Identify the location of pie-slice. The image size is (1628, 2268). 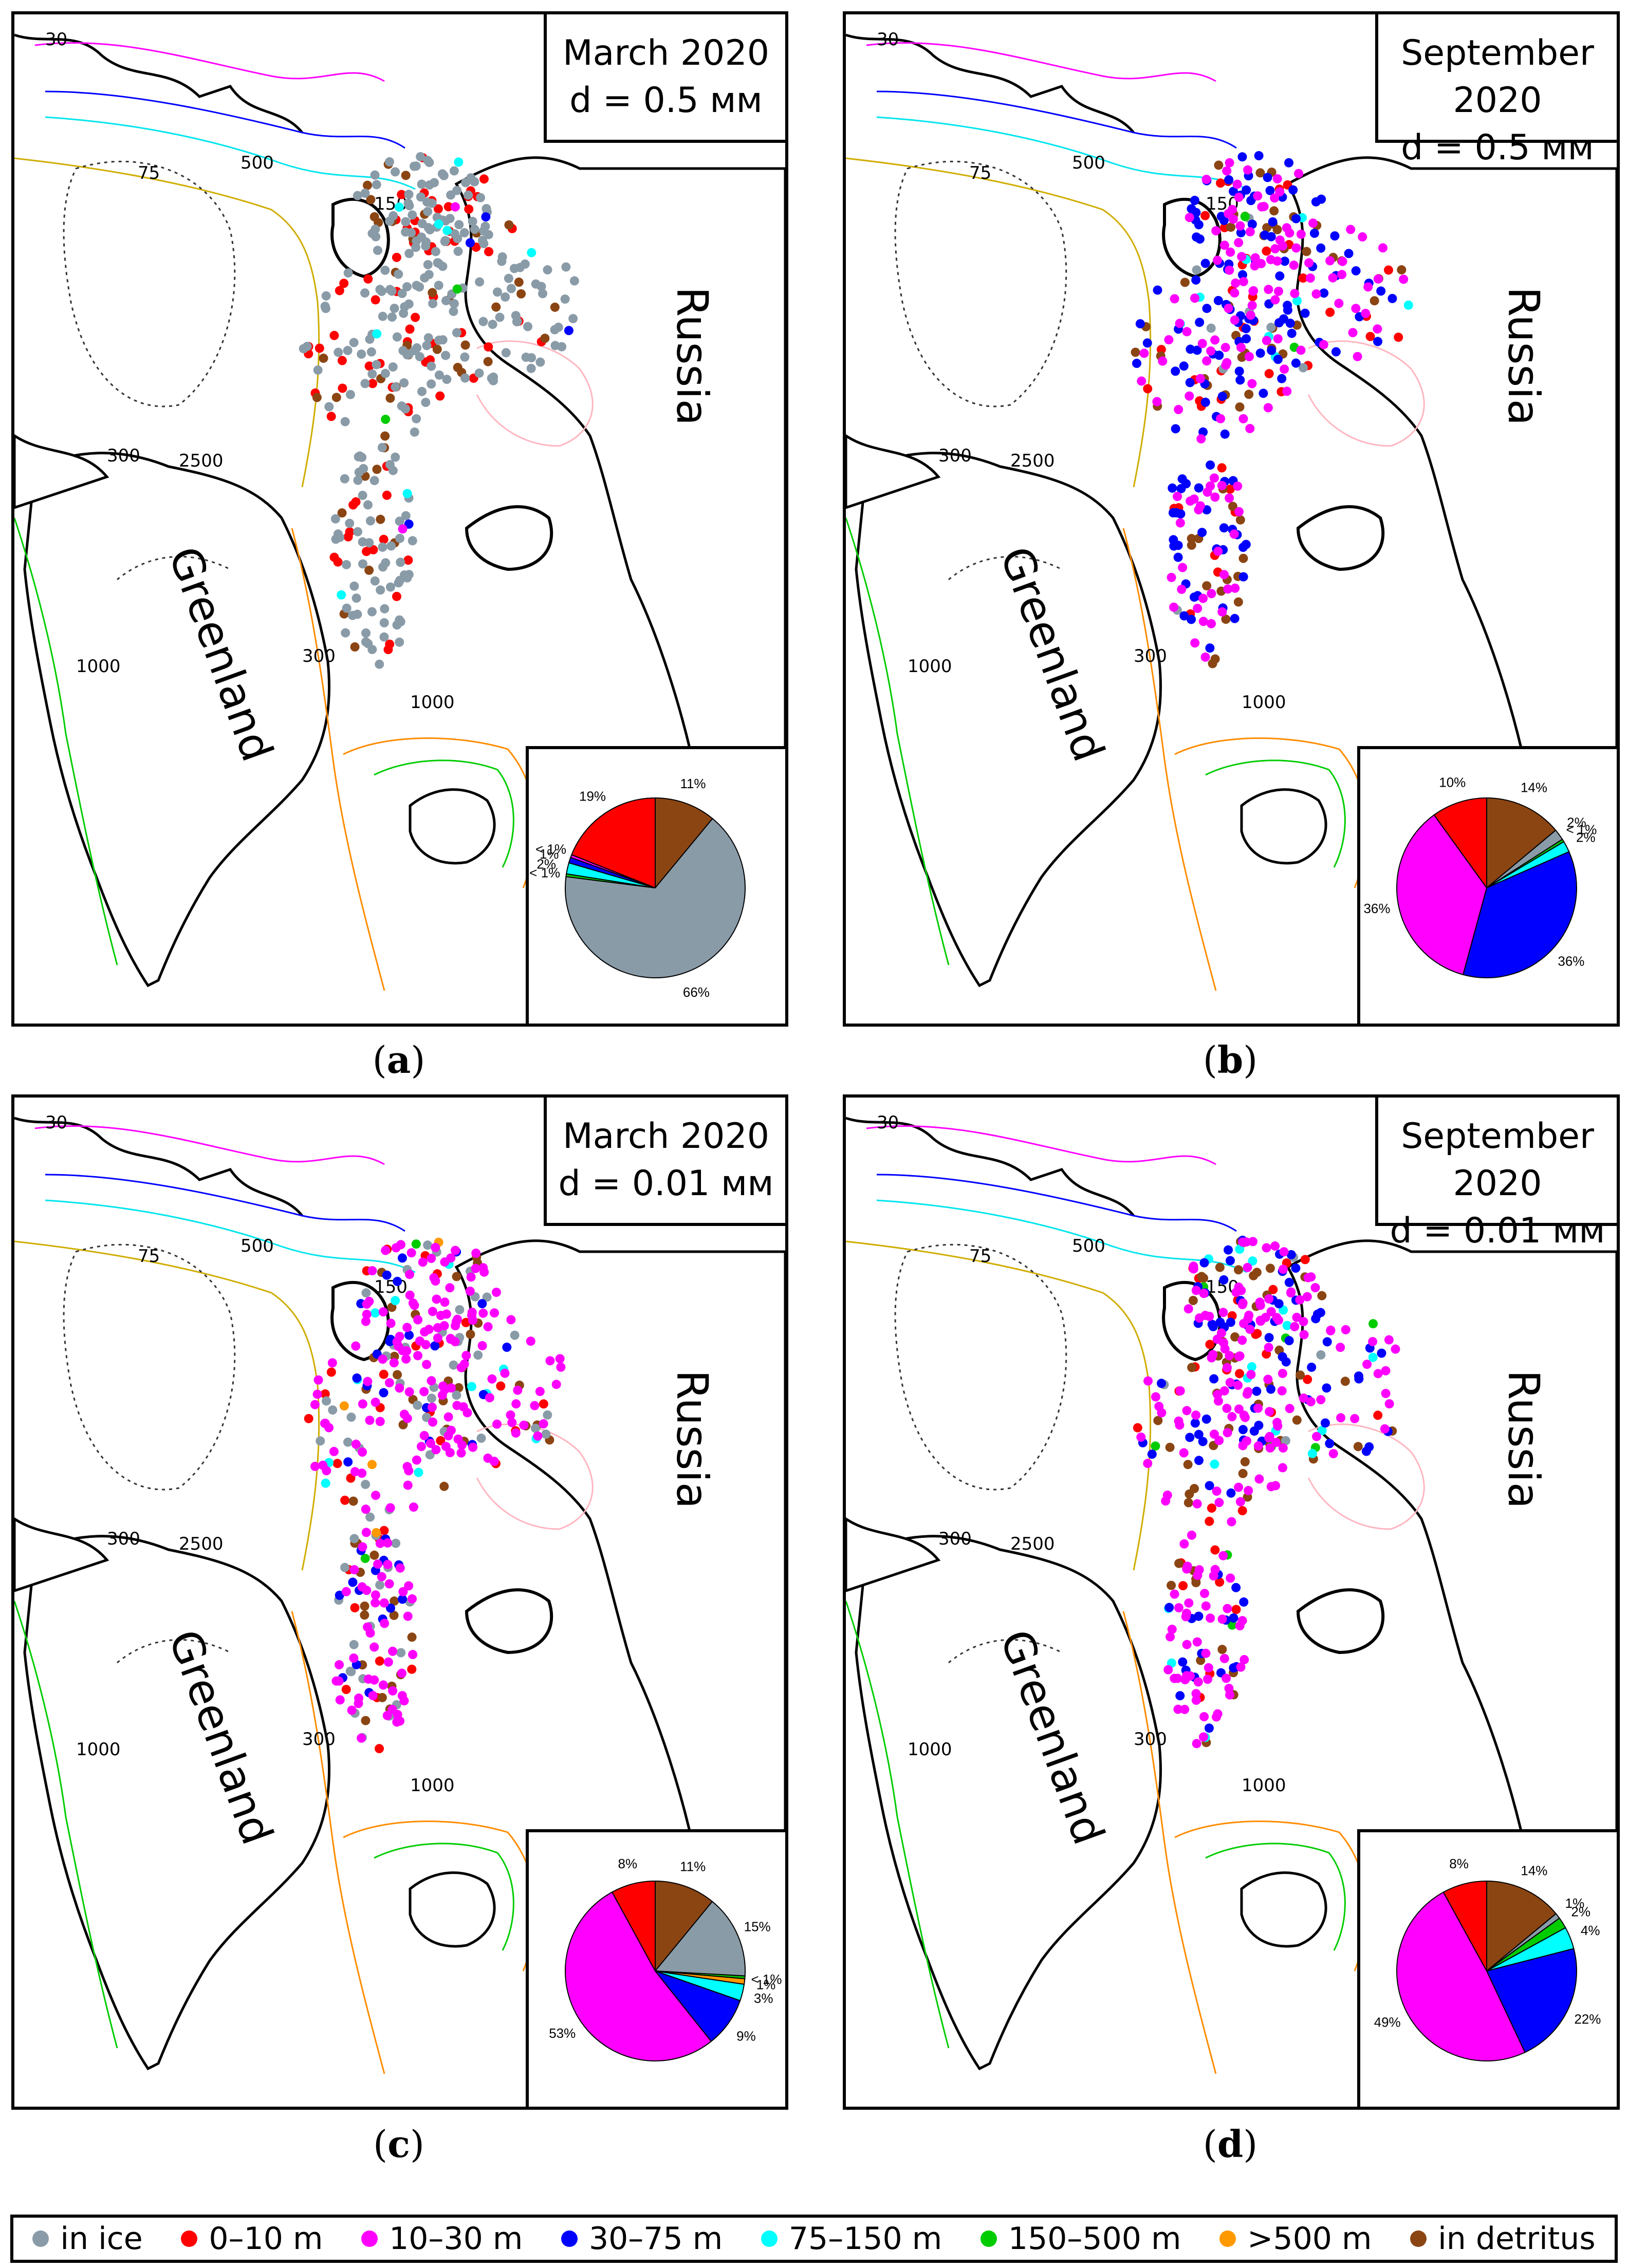
(655, 897).